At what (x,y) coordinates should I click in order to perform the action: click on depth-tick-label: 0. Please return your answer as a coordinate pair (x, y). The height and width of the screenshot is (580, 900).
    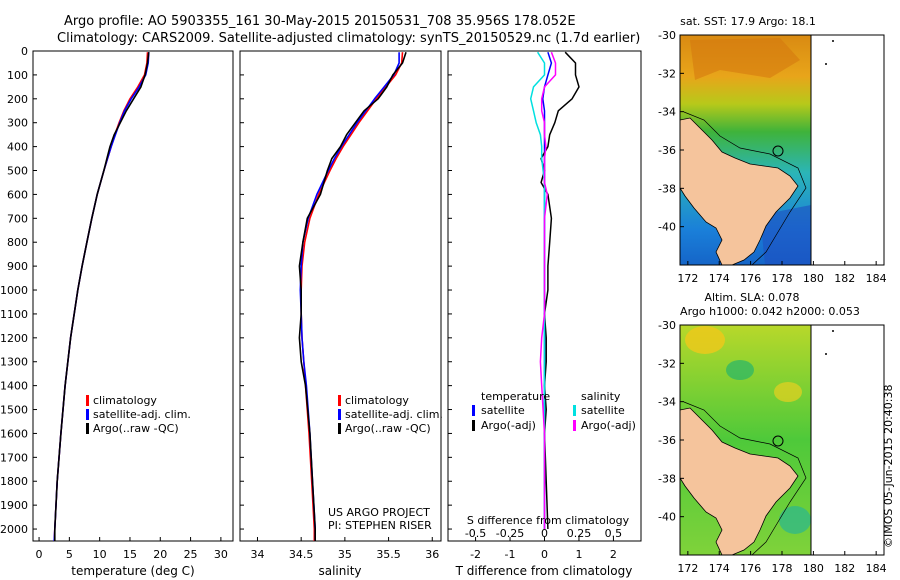
    Looking at the image, I should click on (24, 51).